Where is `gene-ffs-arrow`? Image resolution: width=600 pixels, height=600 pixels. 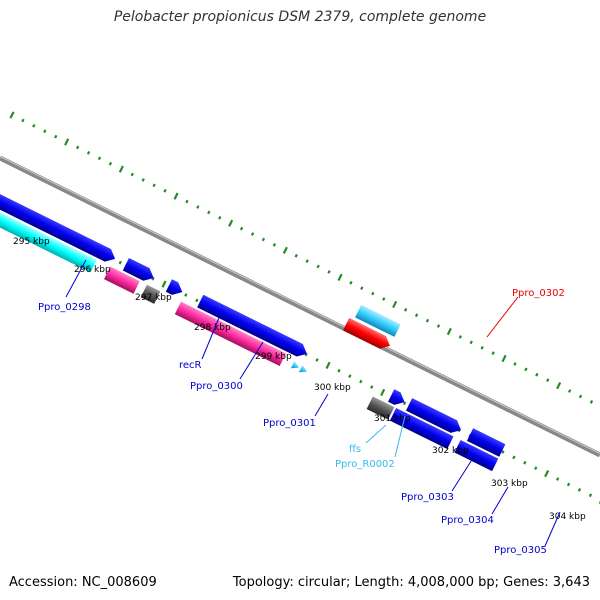
gene-ffs-arrow is located at coordinates (295, 366).